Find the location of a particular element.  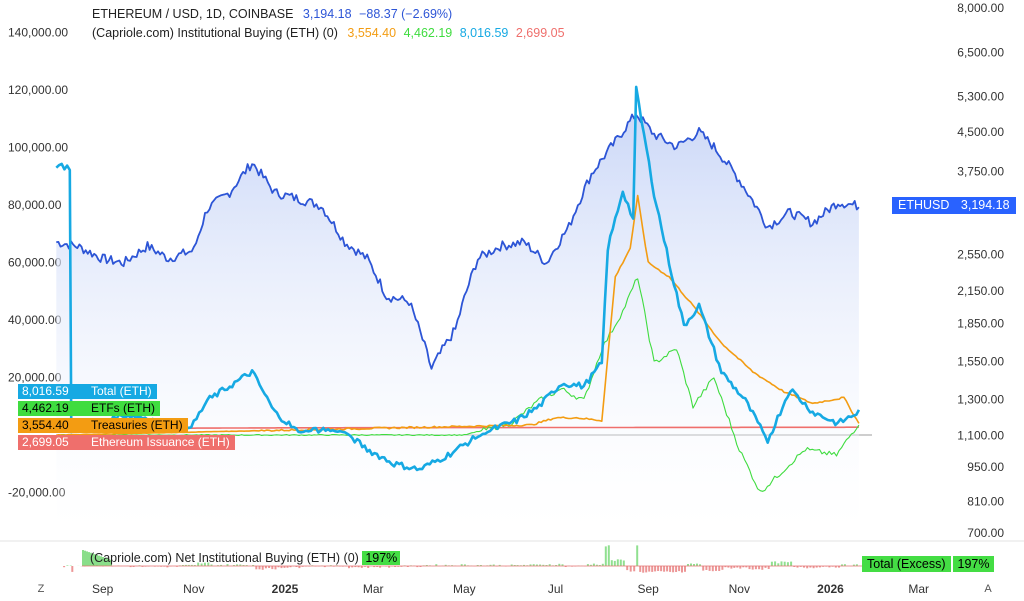

legend-total-name: Total (ETH) is located at coordinates (121, 391).